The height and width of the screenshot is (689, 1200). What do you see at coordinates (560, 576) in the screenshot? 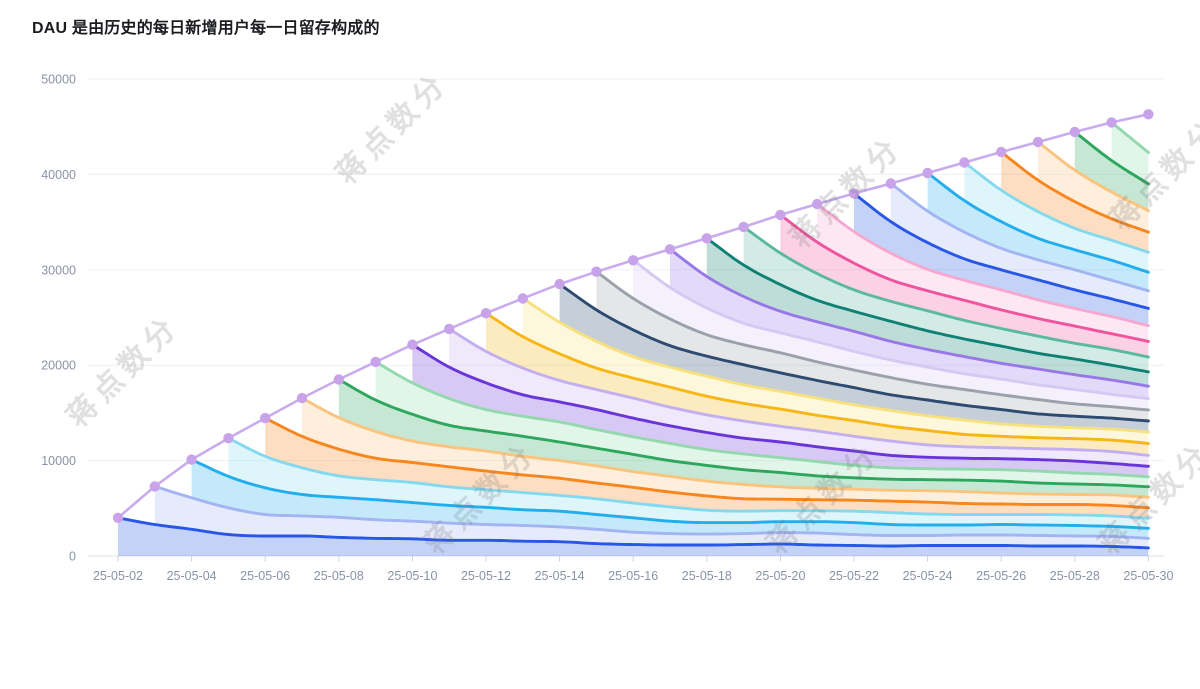
I see `x-tick-label: 25-05-14` at bounding box center [560, 576].